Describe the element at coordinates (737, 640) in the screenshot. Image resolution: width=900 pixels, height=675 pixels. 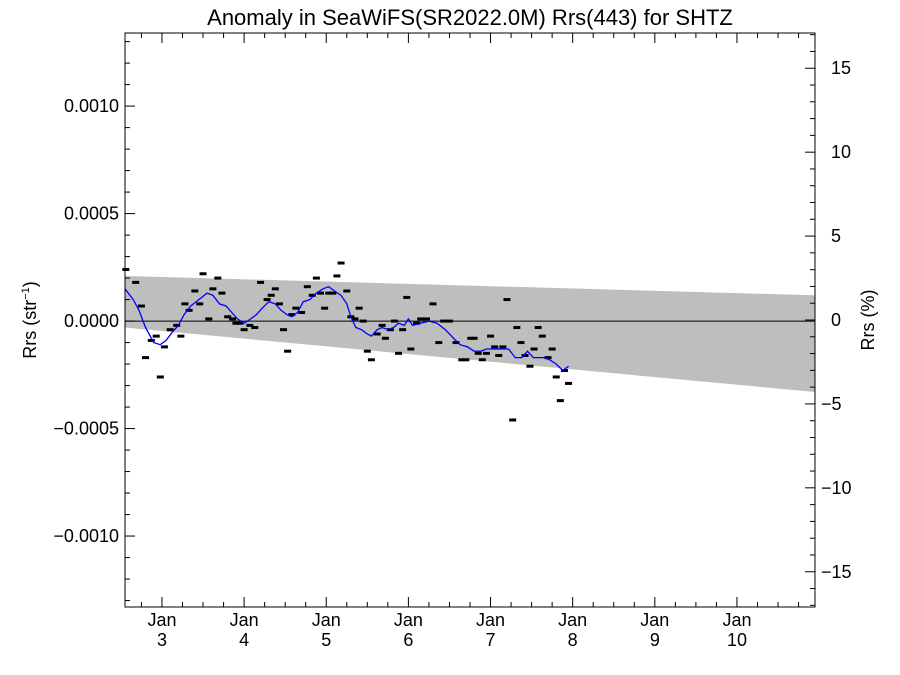
I see `x-tick-label-day: 10` at that location.